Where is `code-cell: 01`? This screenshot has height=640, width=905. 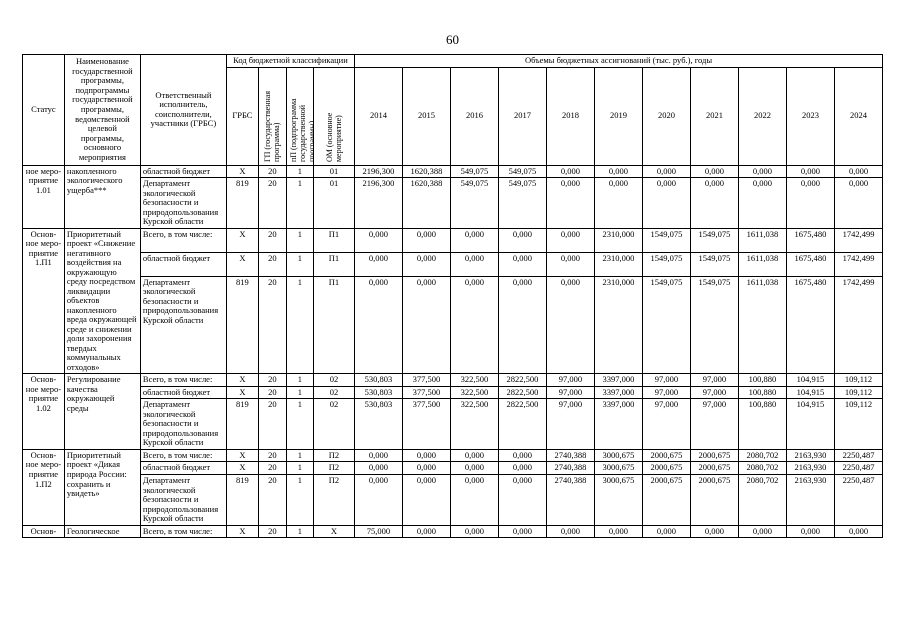 code-cell: 01 is located at coordinates (333, 171).